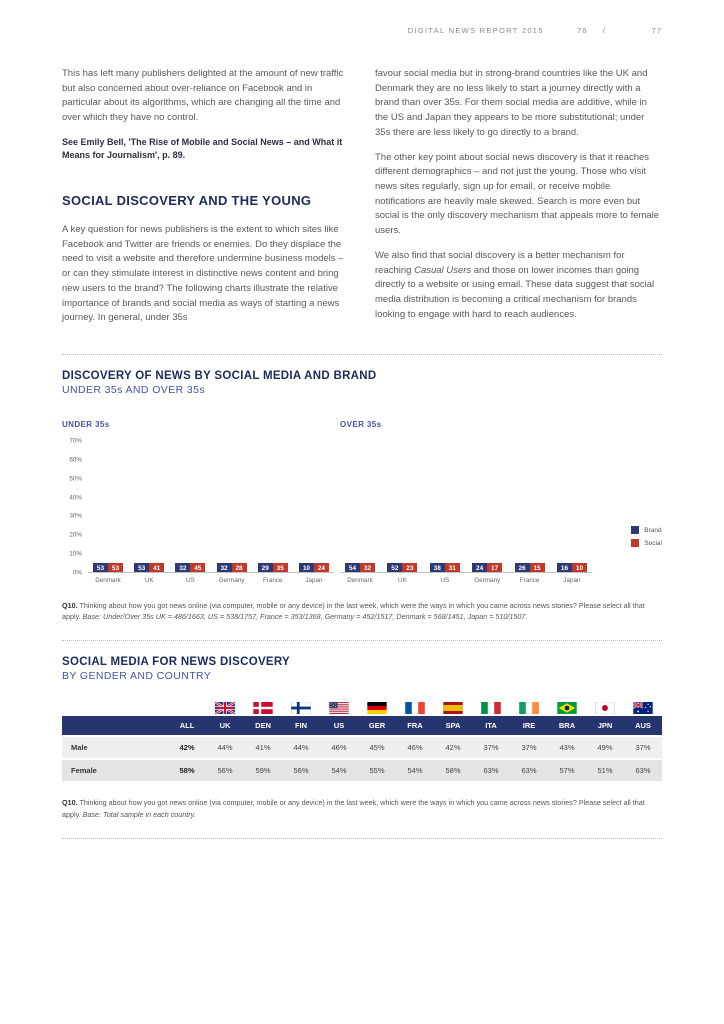 The image size is (724, 1024). What do you see at coordinates (443, 270) in the screenshot?
I see `italic-term: Casual Users` at bounding box center [443, 270].